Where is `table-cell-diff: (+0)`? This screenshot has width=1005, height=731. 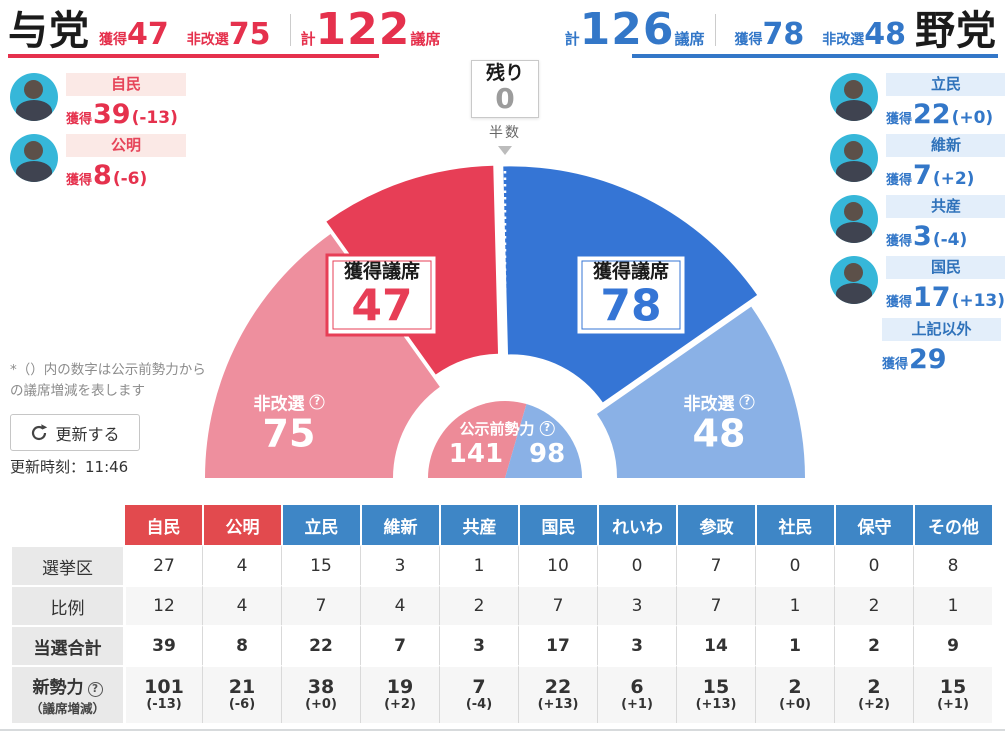
table-cell-diff: (+0) is located at coordinates (321, 705).